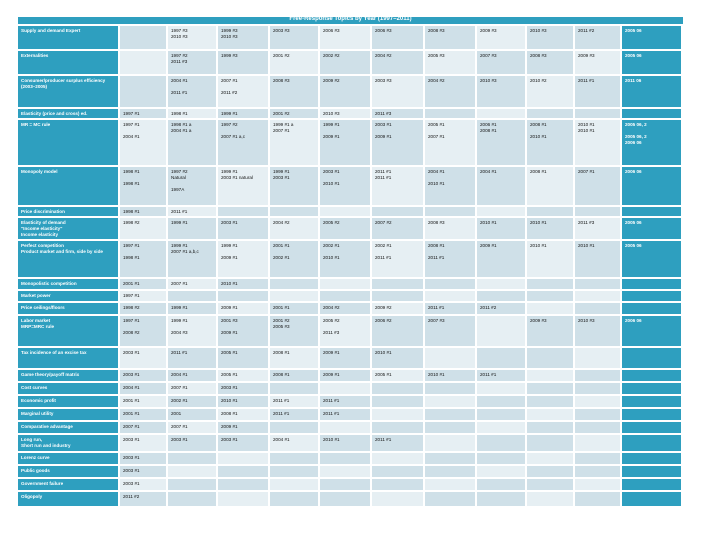  Describe the element at coordinates (243, 427) in the screenshot. I see `year-cell: 2009 #1` at that location.